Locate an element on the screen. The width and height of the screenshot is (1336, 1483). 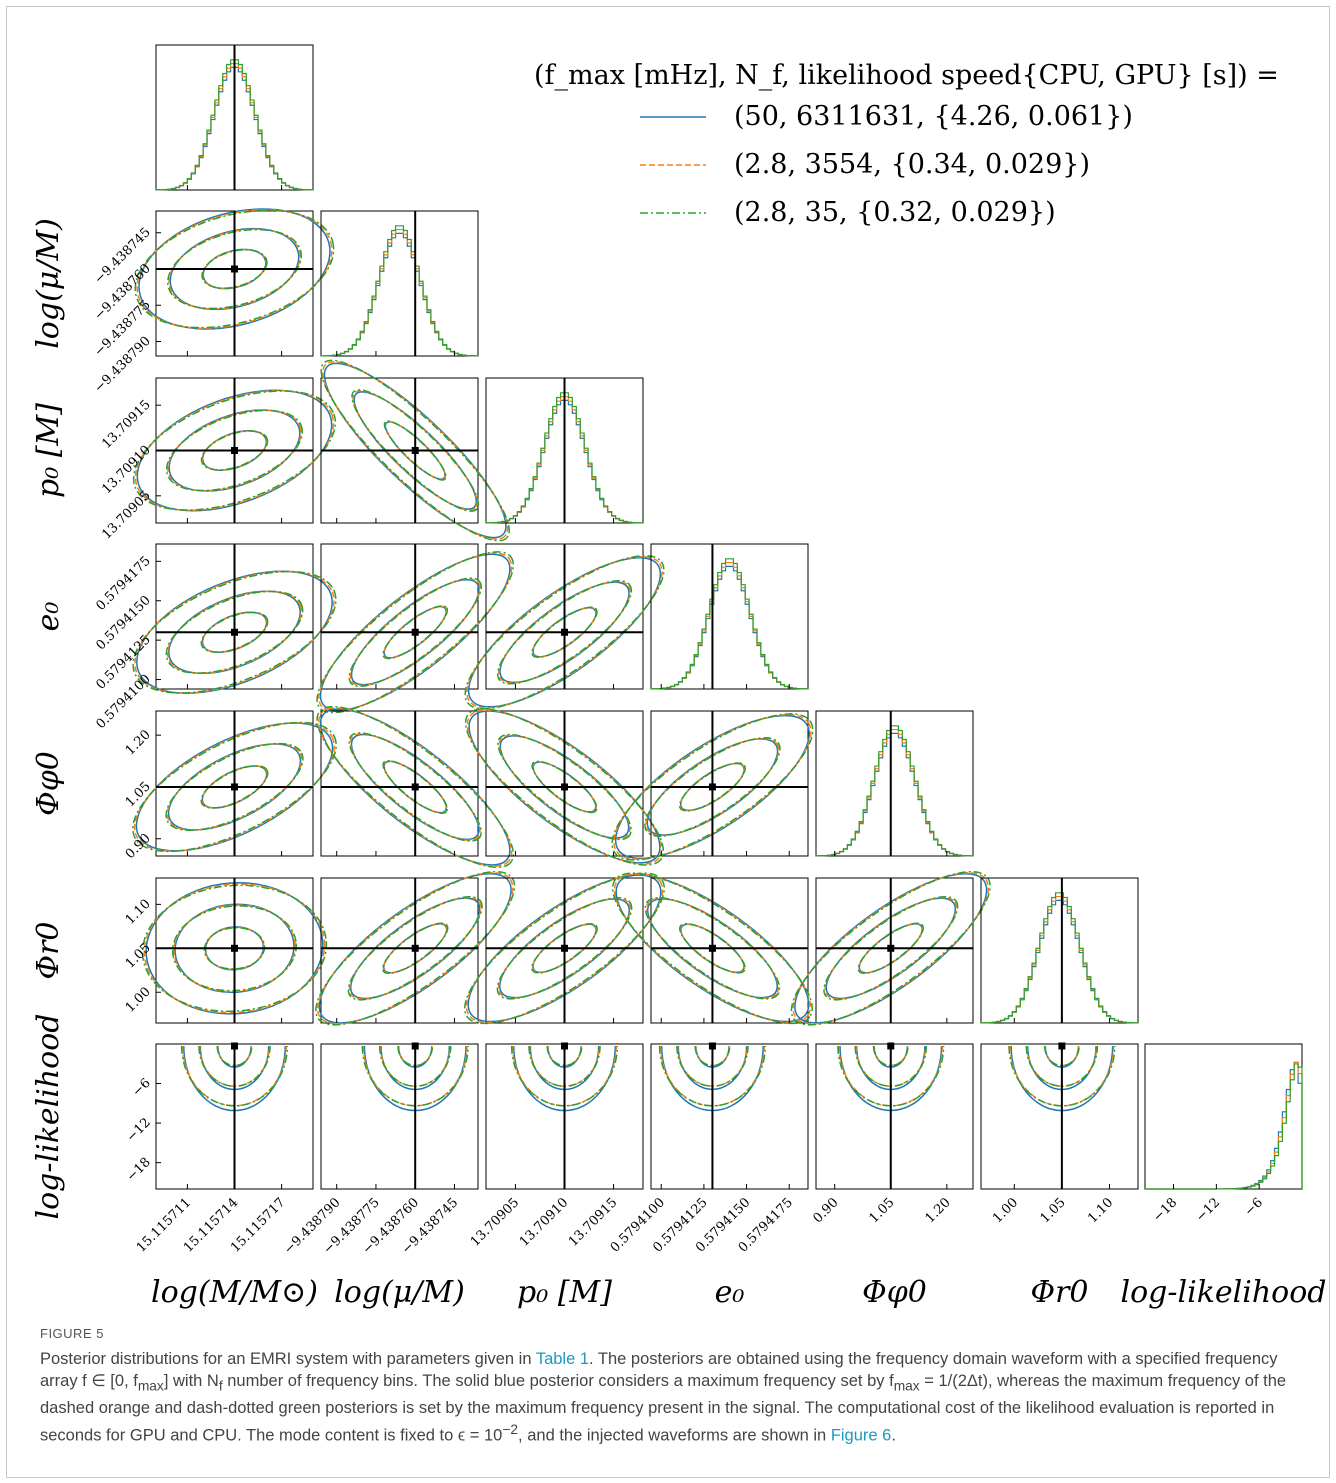
y-axis-label-3: e₀ is located at coordinates (48, 617).